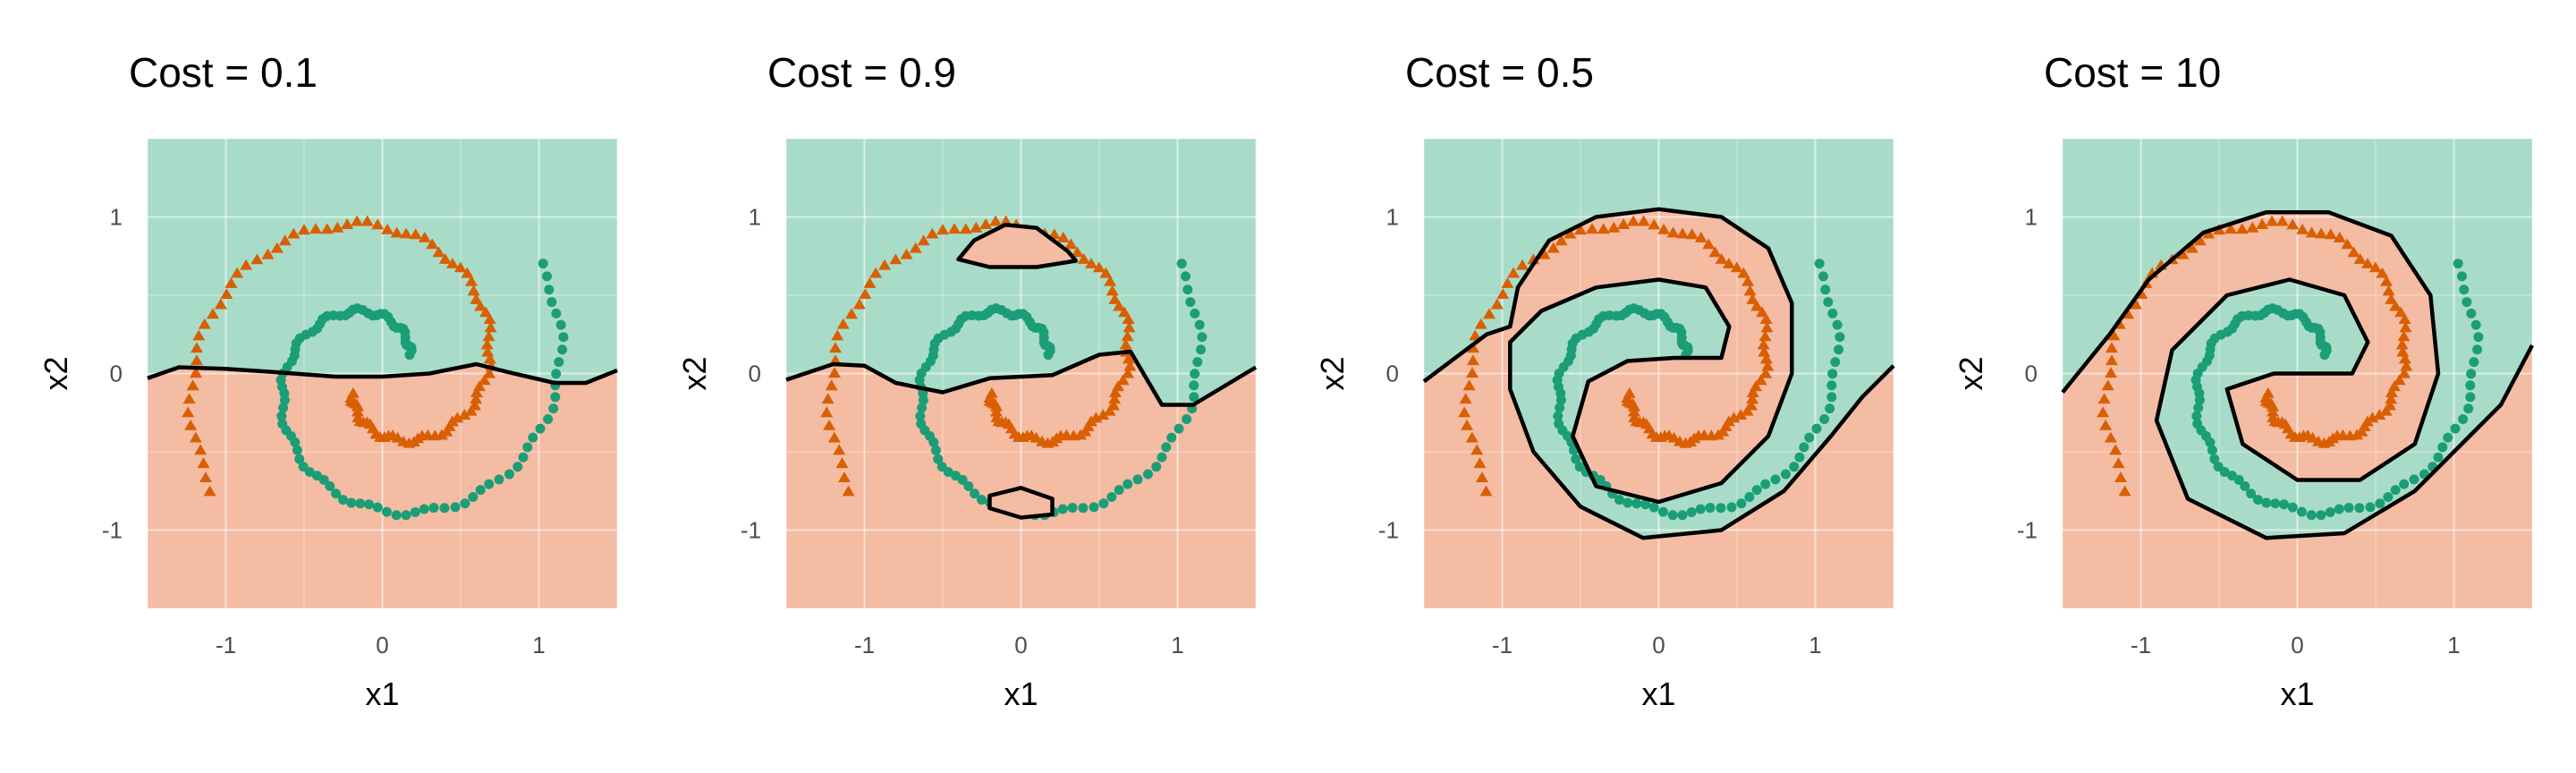 This screenshot has height=773, width=2576. What do you see at coordinates (755, 374) in the screenshot?
I see `y-tick-label: 0` at bounding box center [755, 374].